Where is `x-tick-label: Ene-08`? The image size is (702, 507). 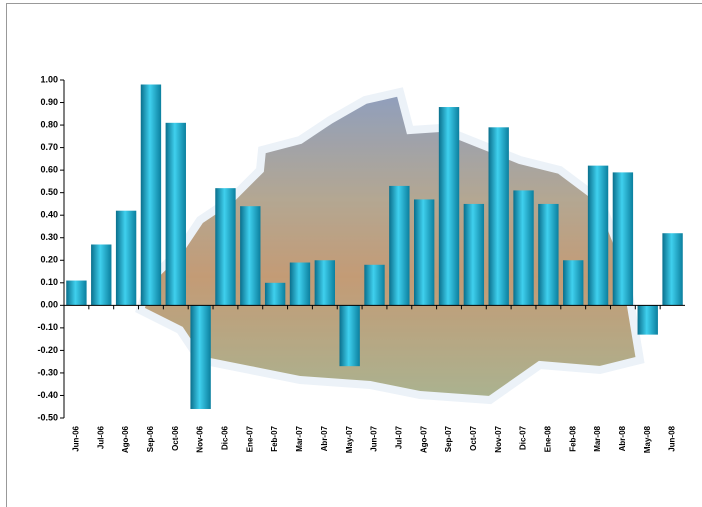 x-tick-label: Ene-08 is located at coordinates (547, 438).